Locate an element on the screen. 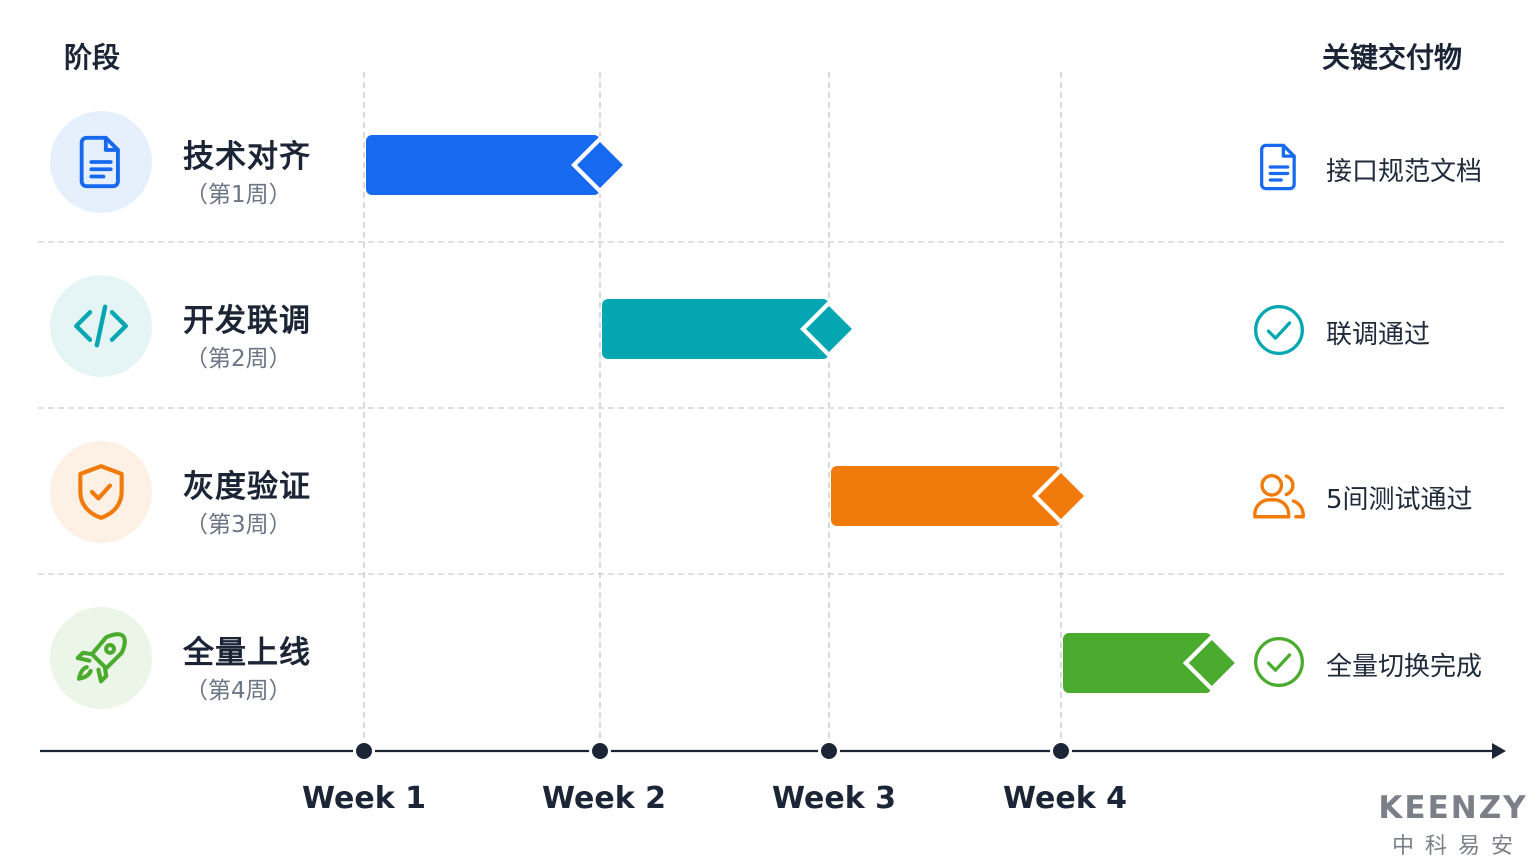 Image resolution: width=1536 pixels, height=864 pixels. deliverable-item: 联调通过 is located at coordinates (1390, 331).